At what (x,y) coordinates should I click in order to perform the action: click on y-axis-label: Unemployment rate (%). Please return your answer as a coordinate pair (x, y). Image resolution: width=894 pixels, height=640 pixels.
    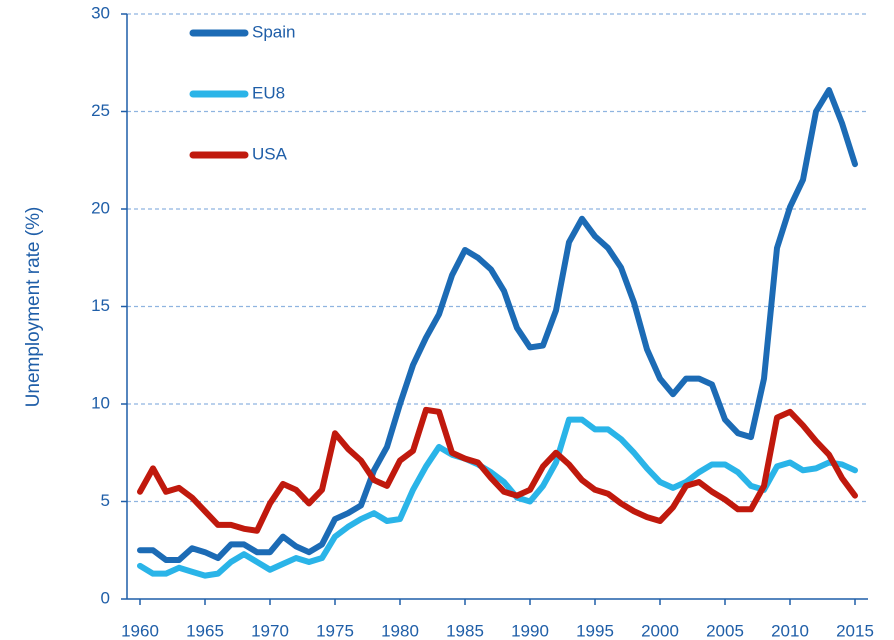
    Looking at the image, I should click on (33, 307).